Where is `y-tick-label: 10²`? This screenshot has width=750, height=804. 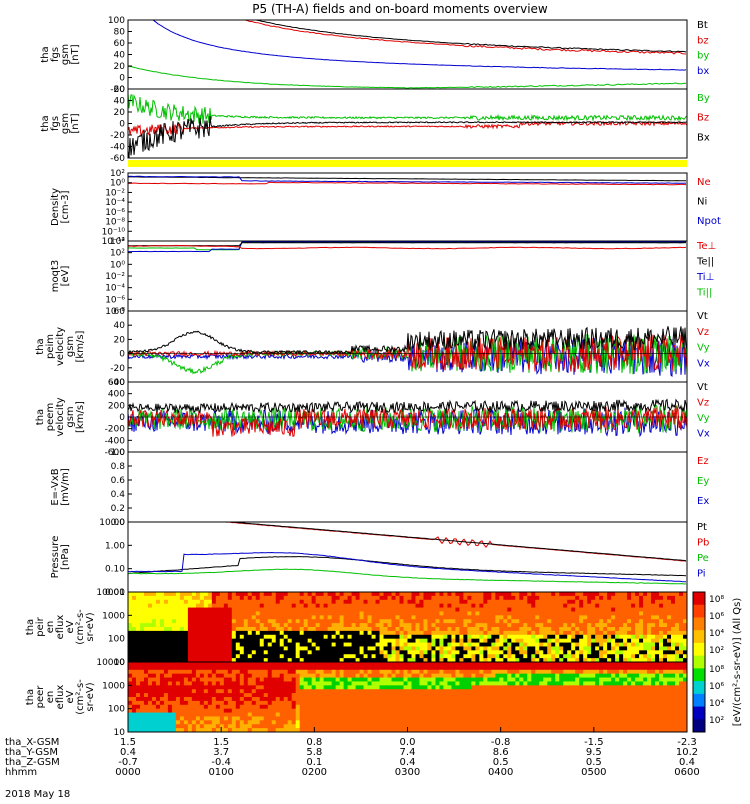 y-tick-label: 10² is located at coordinates (117, 254).